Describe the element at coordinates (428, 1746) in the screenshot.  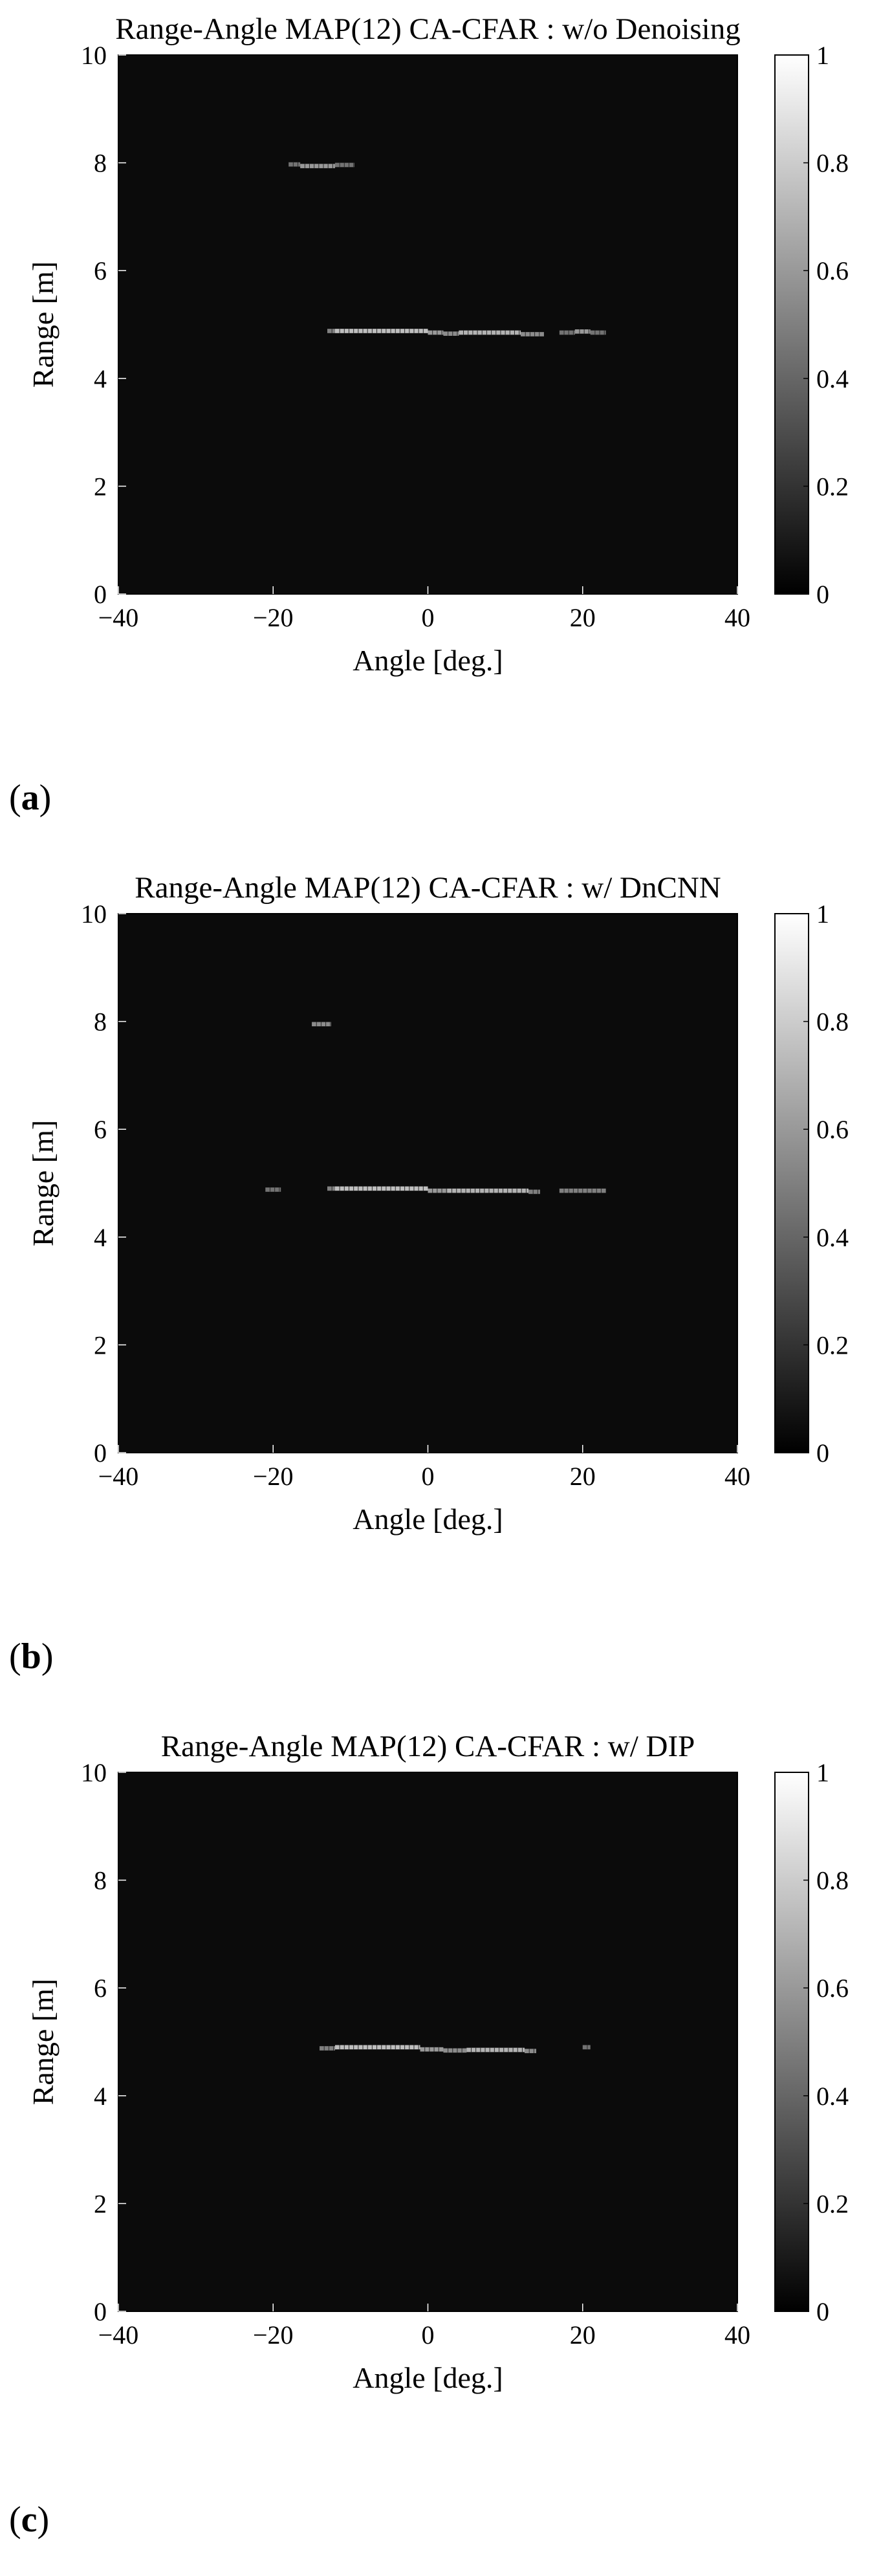
I see `chart-title: Range-Angle MAP(12) CA-CFAR : w/ DIP` at that location.